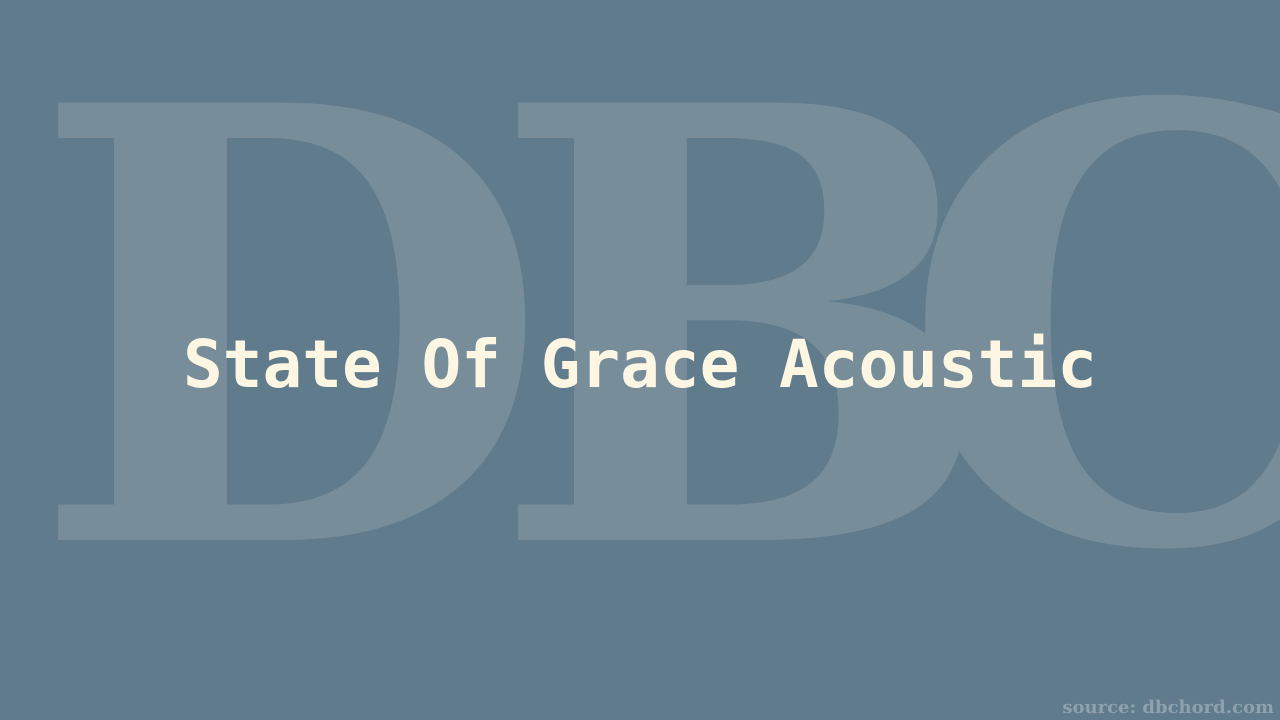  I want to click on source-credit: source: dbchord.com, so click(1168, 707).